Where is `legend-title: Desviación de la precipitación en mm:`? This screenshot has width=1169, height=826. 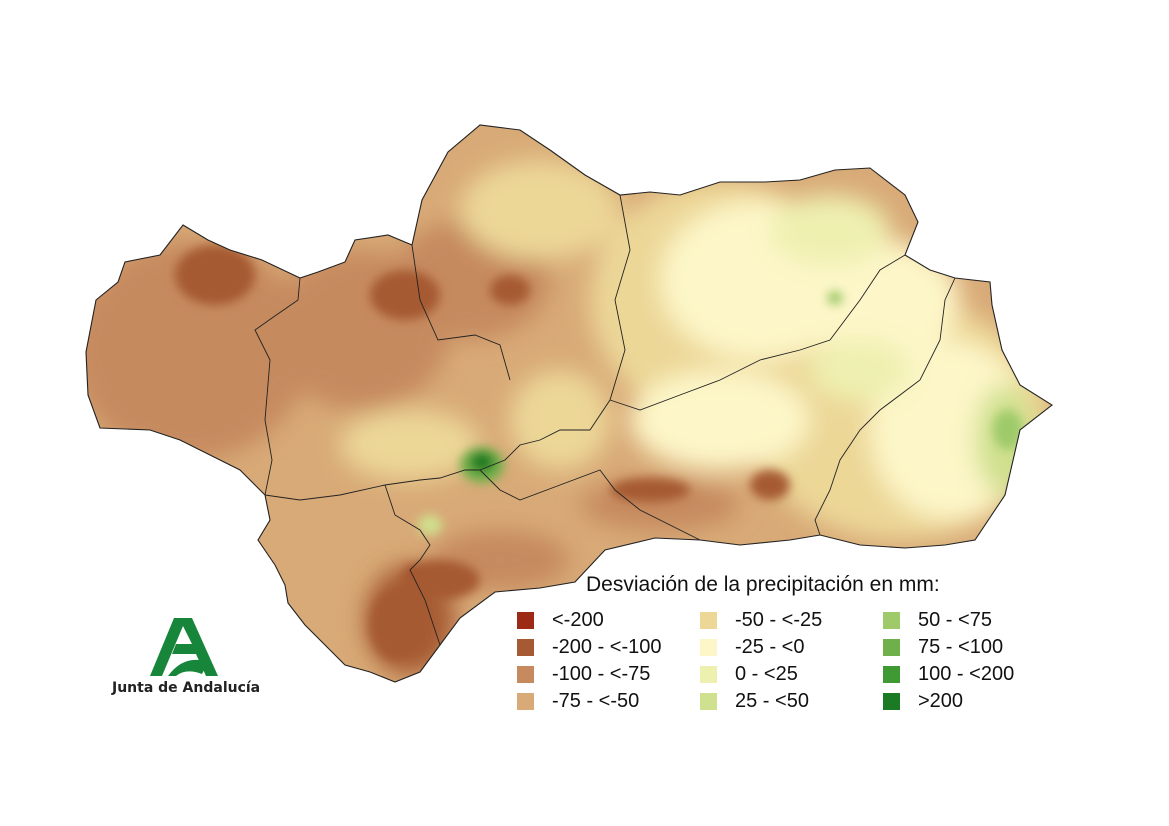
legend-title: Desviación de la precipitación en mm: is located at coordinates (763, 584).